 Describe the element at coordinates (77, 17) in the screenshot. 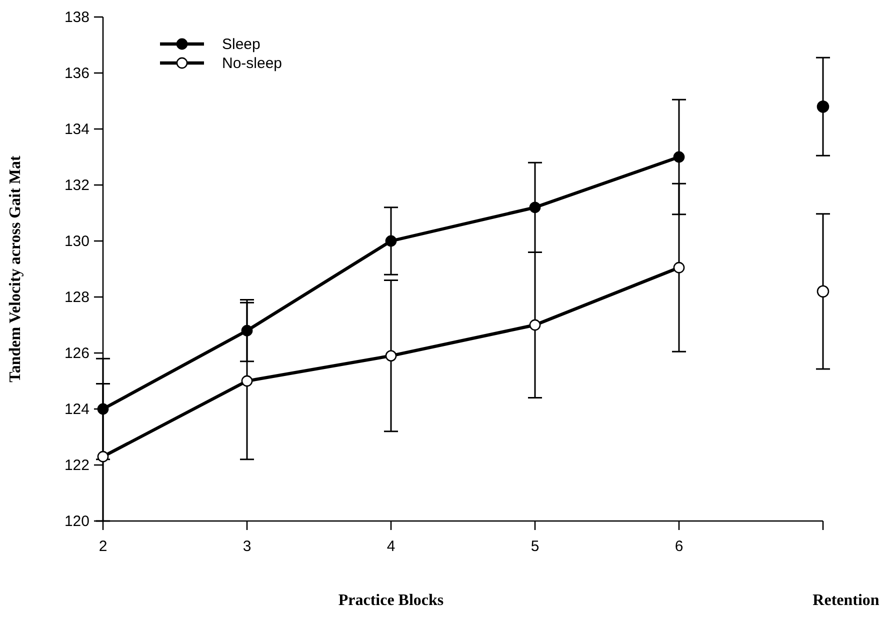

I see `y-tick-label: 138` at that location.